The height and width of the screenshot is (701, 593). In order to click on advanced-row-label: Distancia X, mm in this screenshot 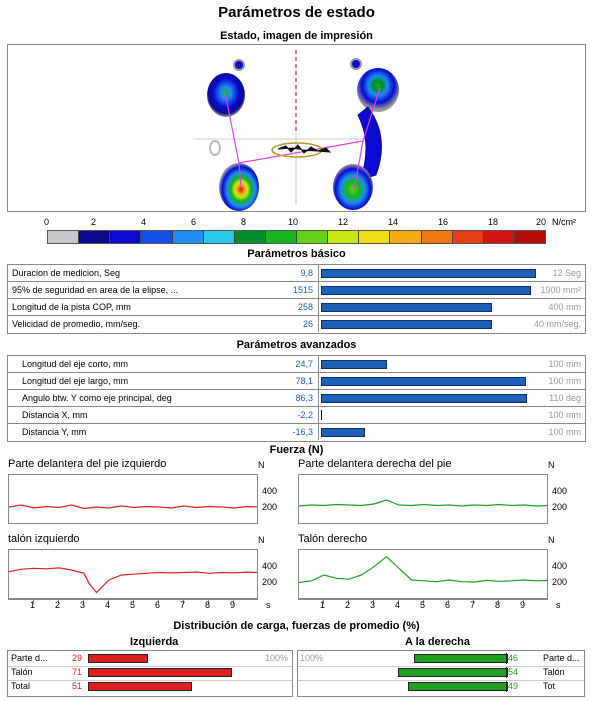, I will do `click(55, 415)`.